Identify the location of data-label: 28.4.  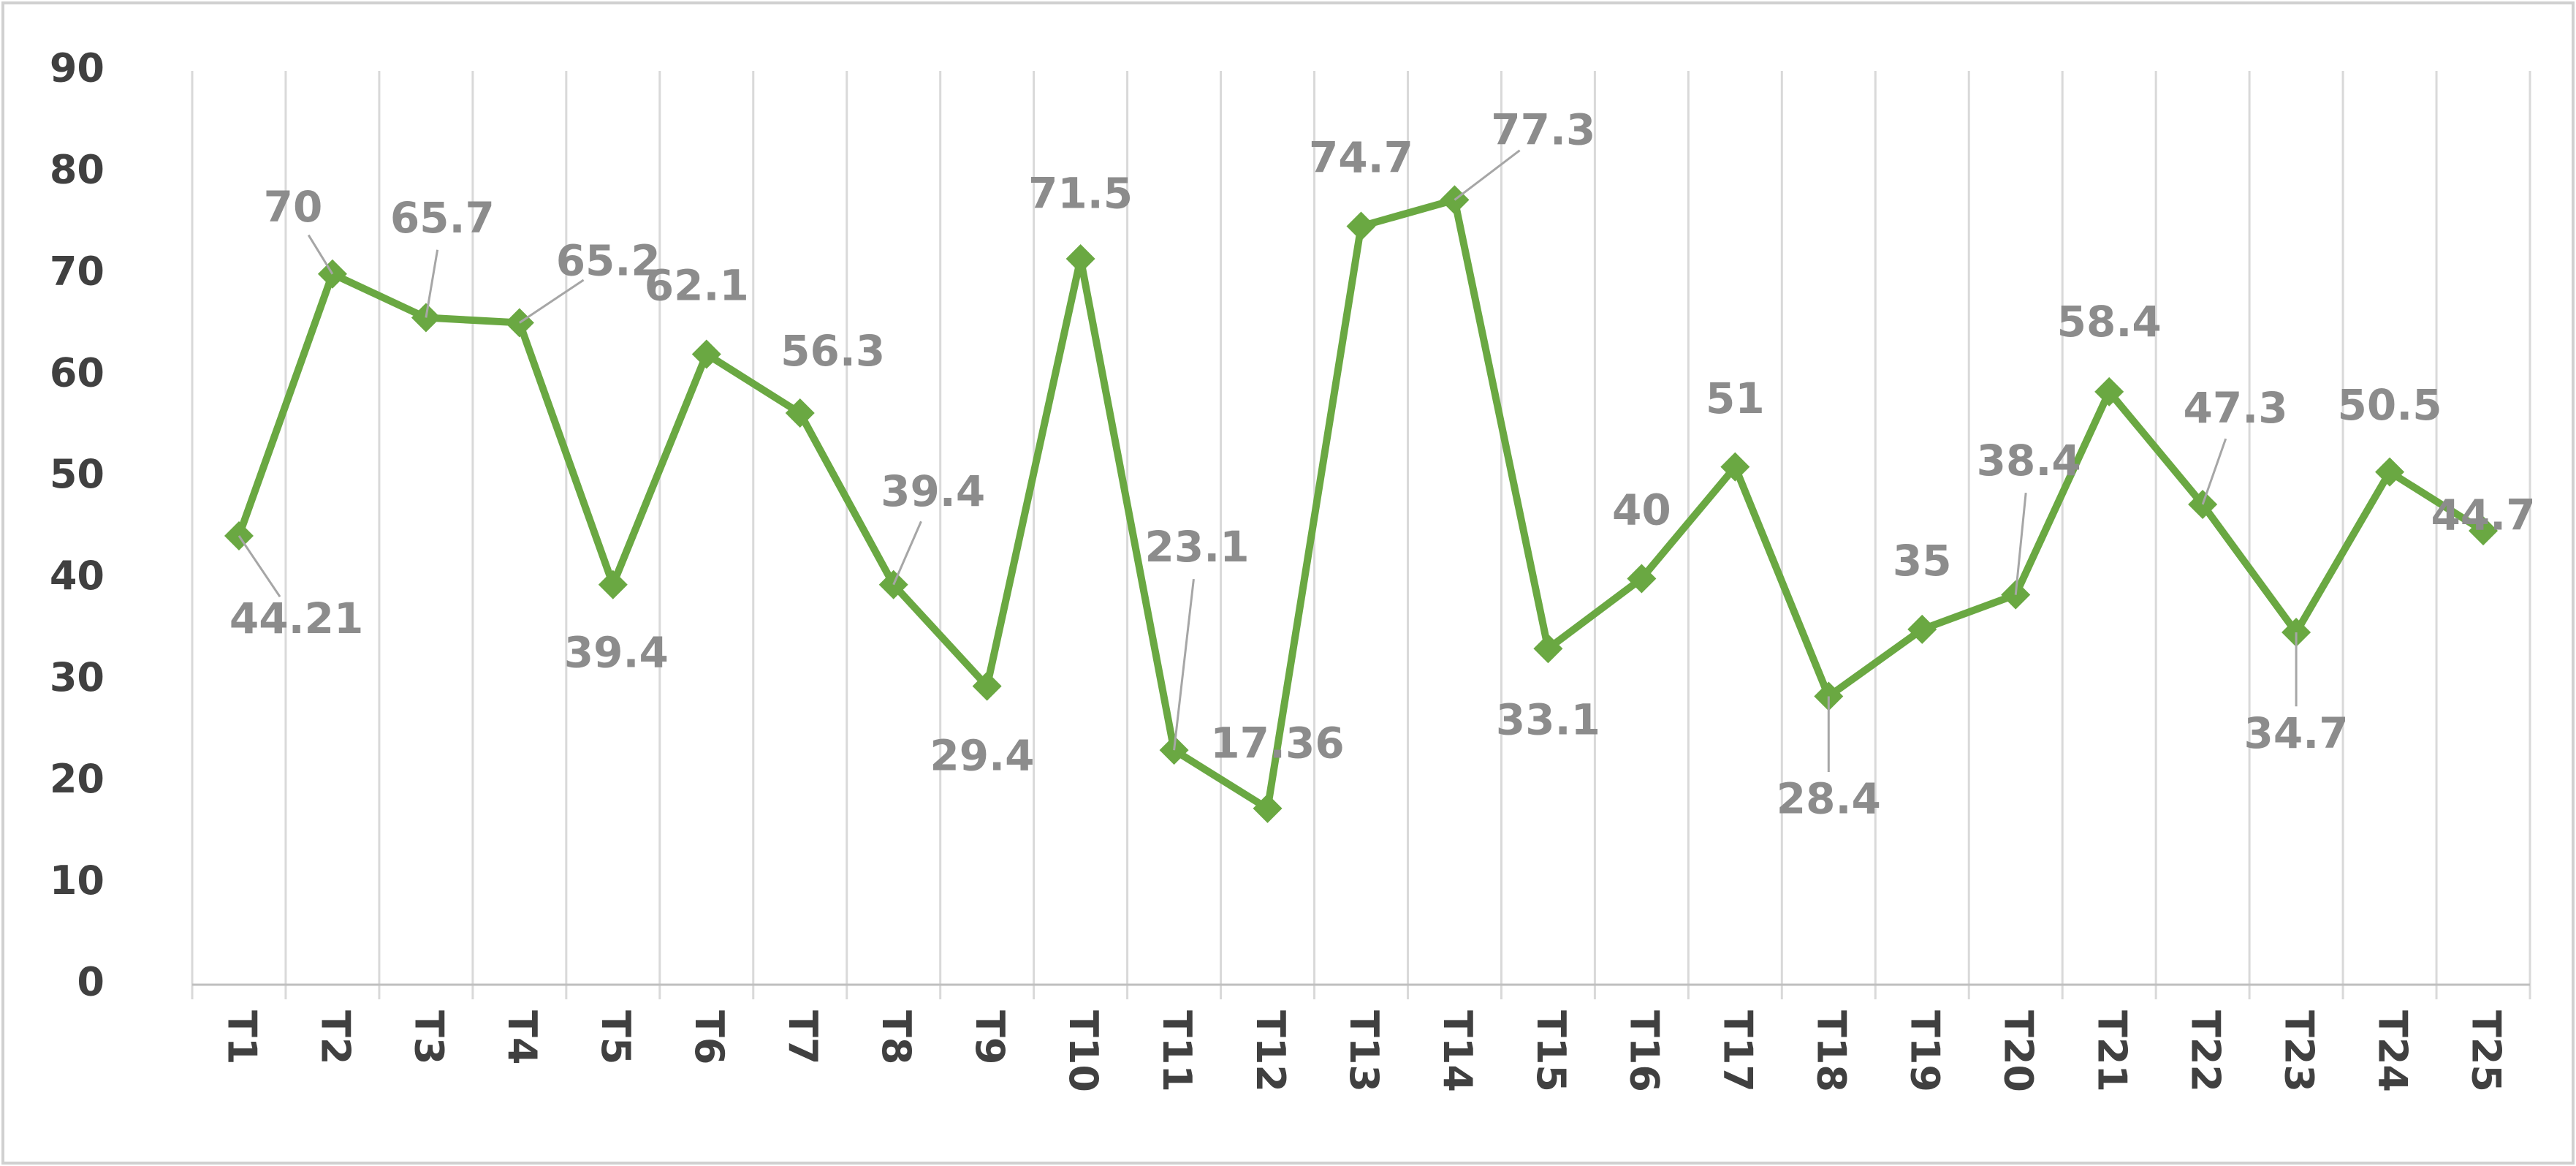
(1829, 799).